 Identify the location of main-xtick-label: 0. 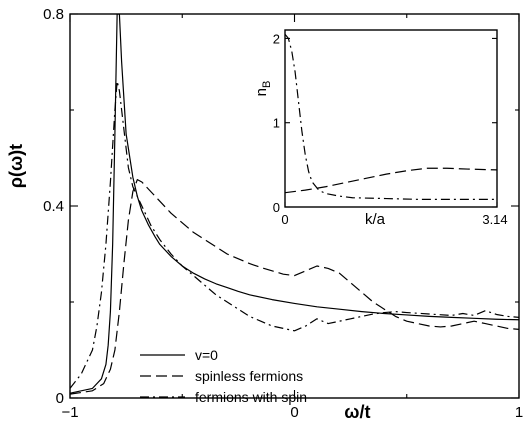
(294, 412).